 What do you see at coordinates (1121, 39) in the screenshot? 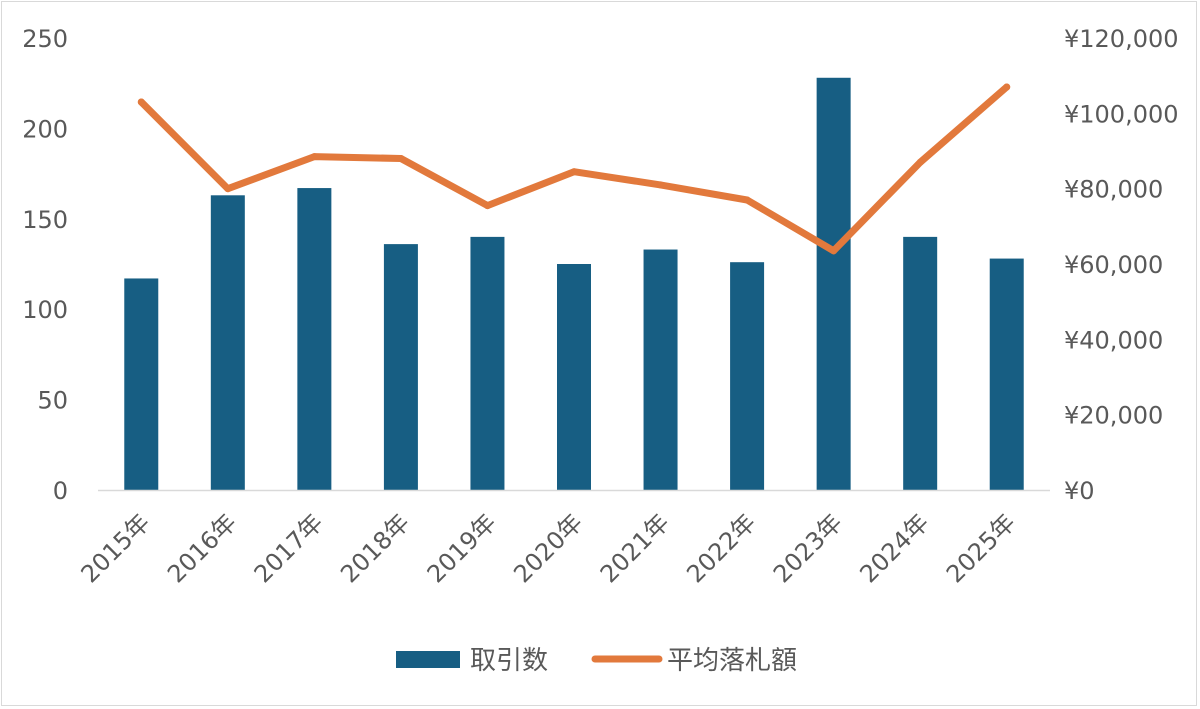
I see `right-tick-label: ¥120,000` at bounding box center [1121, 39].